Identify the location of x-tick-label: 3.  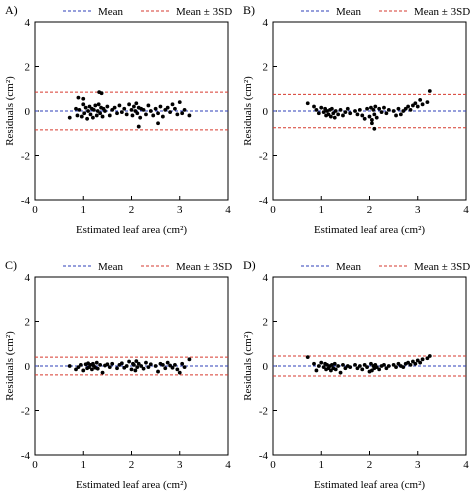
(180, 465).